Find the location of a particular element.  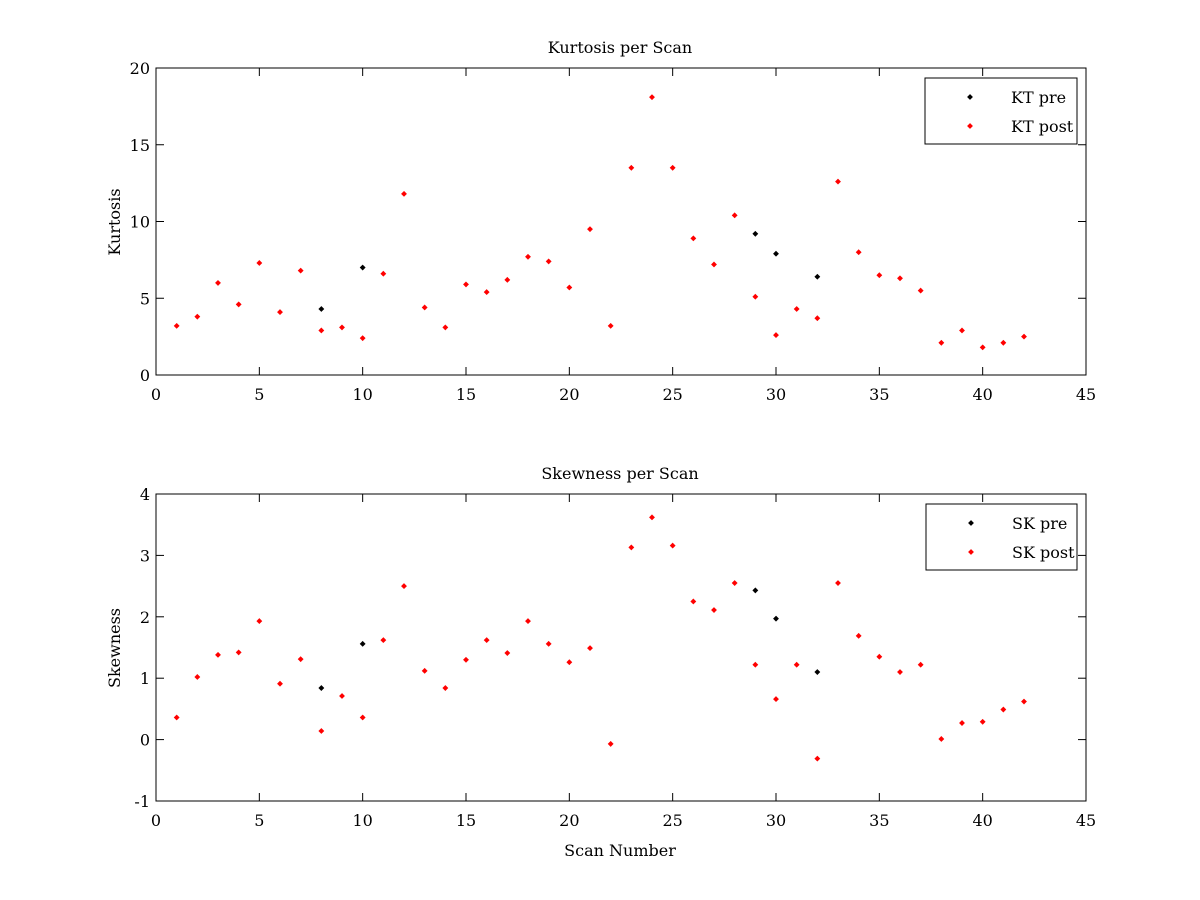

kurtosis-series-pre is located at coordinates (569, 271).